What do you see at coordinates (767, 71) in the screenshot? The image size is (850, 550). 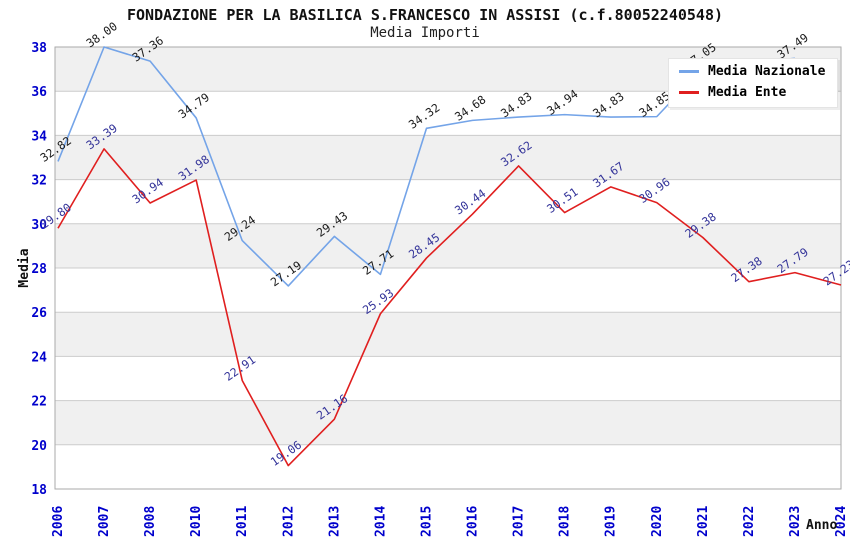 I see `legend-label: Media Nazionale` at bounding box center [767, 71].